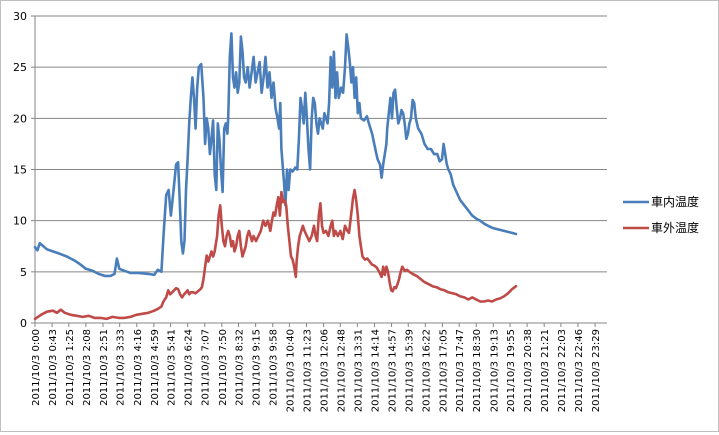 This screenshot has height=435, width=719. I want to click on y-tick-label: 0, so click(23, 323).